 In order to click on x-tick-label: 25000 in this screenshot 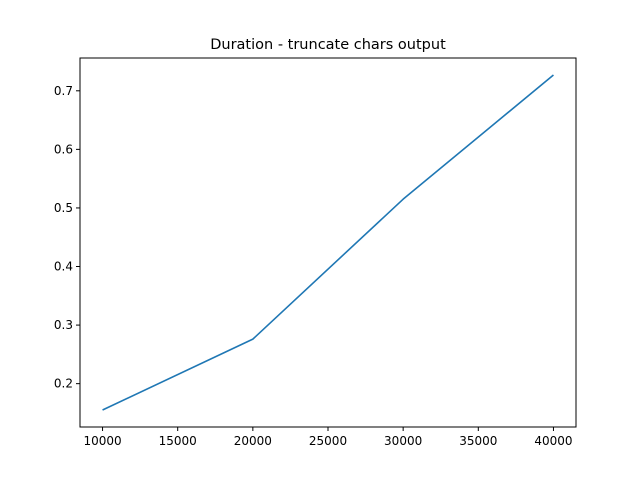, I will do `click(328, 441)`.